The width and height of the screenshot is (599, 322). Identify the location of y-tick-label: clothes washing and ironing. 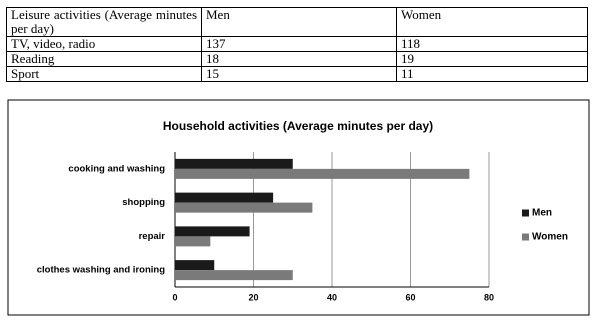
(101, 270).